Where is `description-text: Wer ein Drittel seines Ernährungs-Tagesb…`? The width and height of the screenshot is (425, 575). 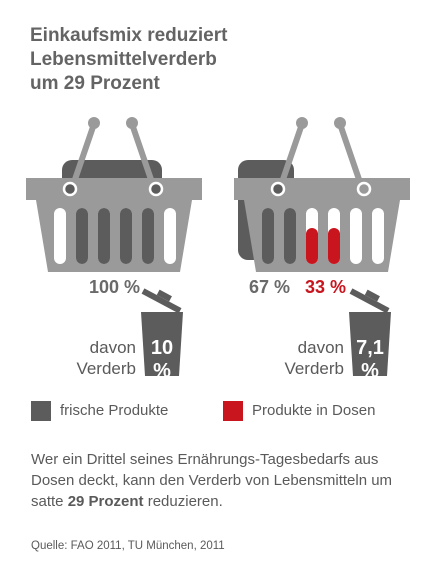 description-text: Wer ein Drittel seines Ernährungs-Tagesb… is located at coordinates (216, 480).